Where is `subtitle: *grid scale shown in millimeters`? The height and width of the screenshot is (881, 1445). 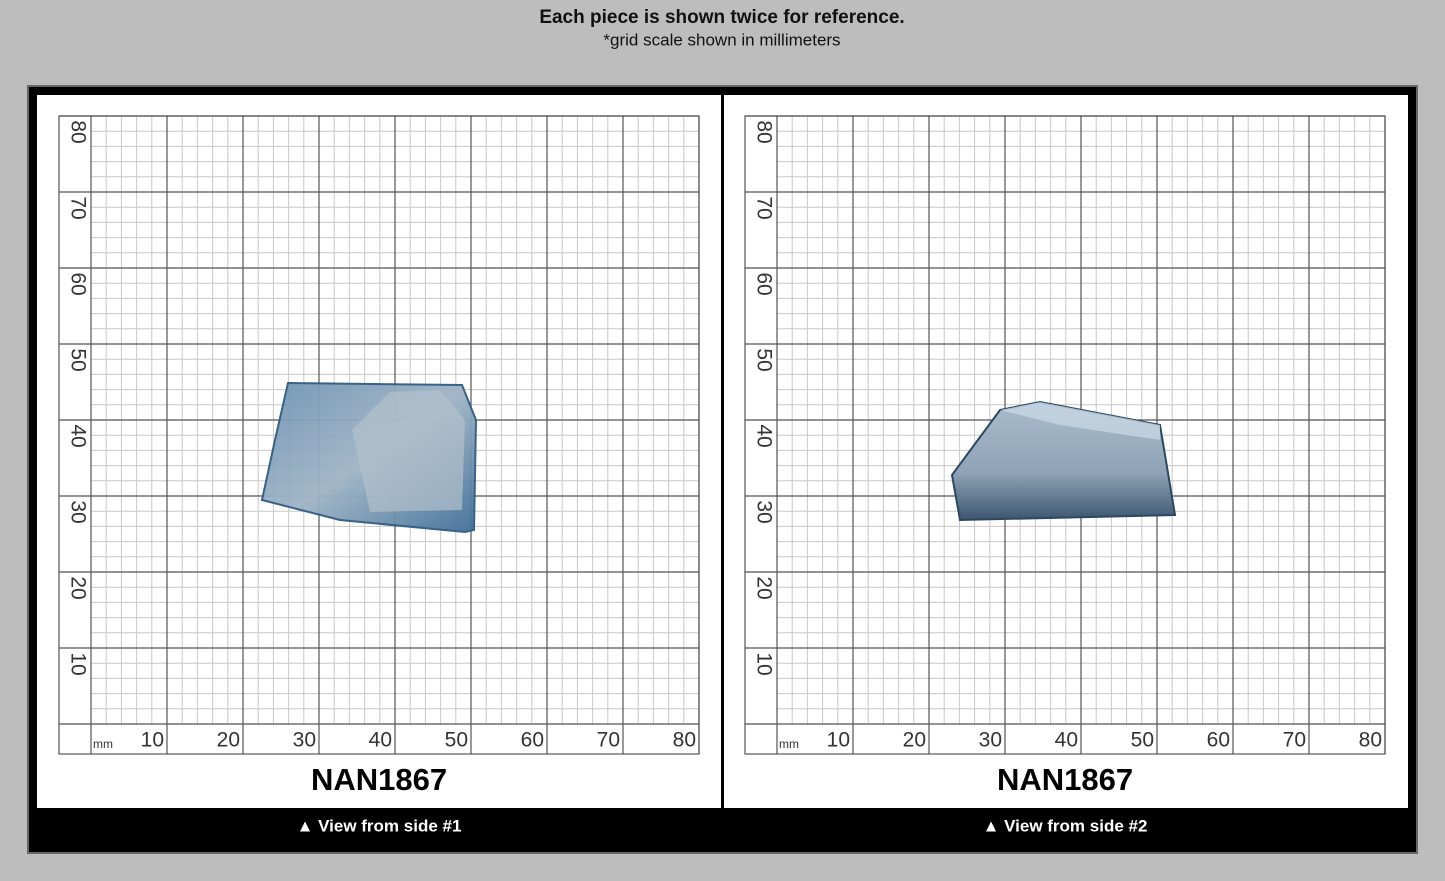 subtitle: *grid scale shown in millimeters is located at coordinates (721, 39).